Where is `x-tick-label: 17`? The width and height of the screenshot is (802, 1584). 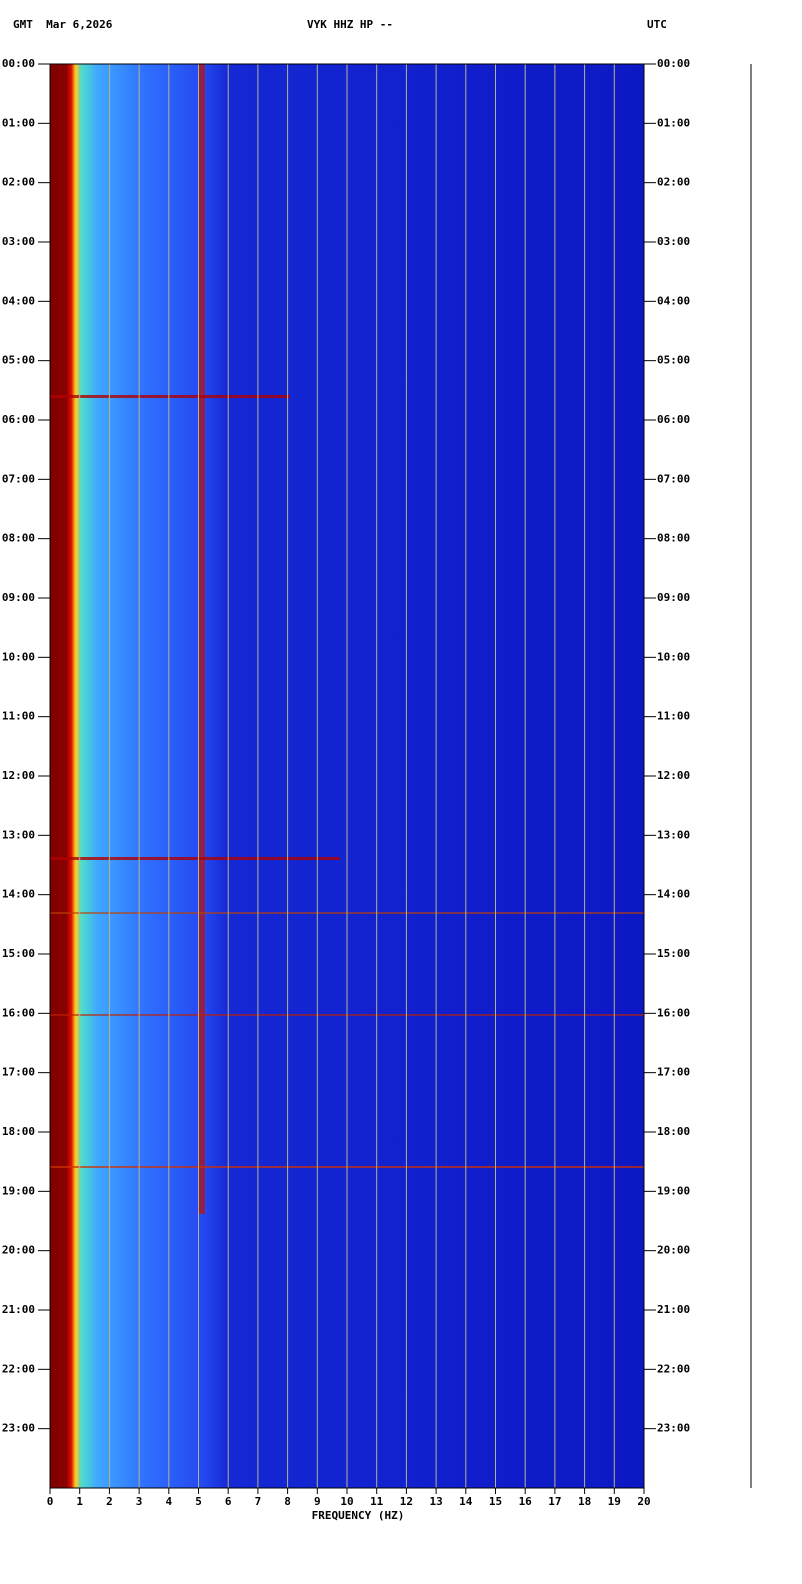
x-tick-label: 17 is located at coordinates (554, 1501).